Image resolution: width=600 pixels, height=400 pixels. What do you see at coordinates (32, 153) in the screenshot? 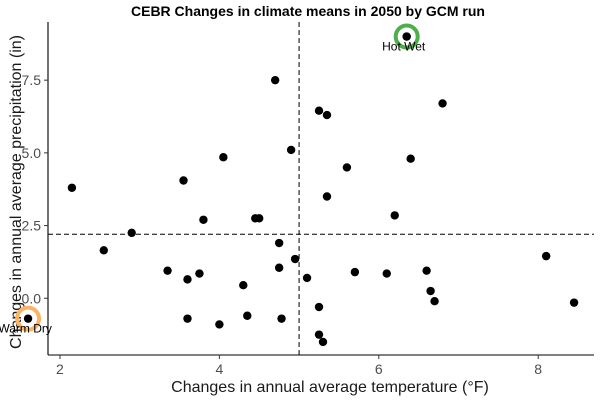
I see `y-tick-label: 5.0` at bounding box center [32, 153].